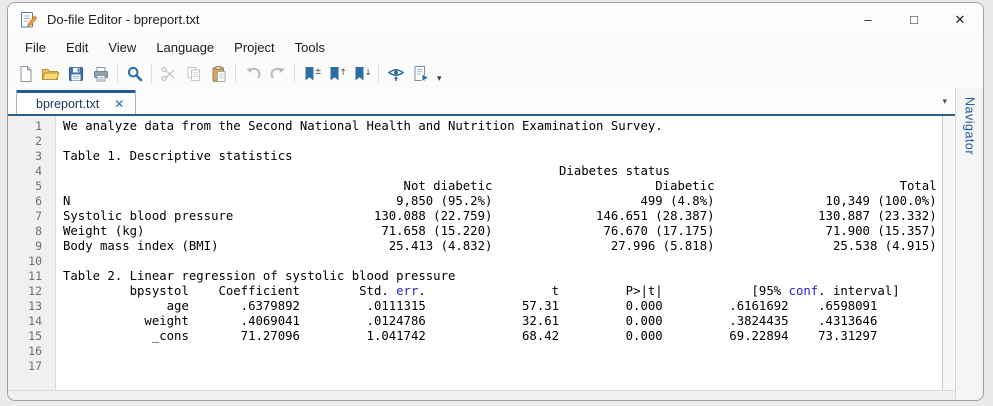  What do you see at coordinates (914, 19) in the screenshot?
I see `maximize-button: □` at bounding box center [914, 19].